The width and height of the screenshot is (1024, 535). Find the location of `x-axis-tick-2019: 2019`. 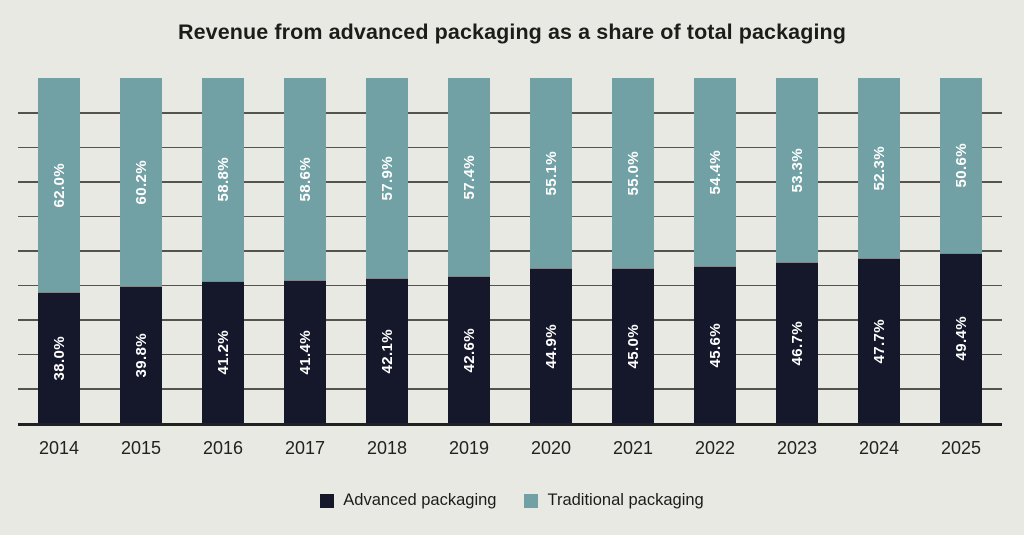

x-axis-tick-2019: 2019 is located at coordinates (469, 448).